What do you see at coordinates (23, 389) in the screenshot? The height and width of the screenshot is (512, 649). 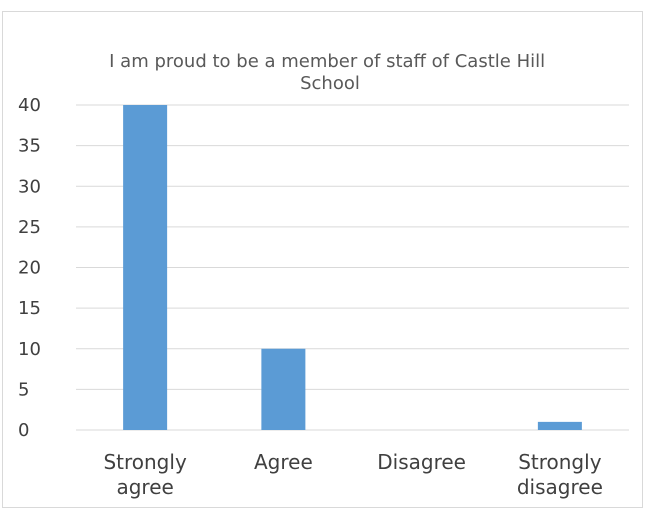 I see `y-tick-label: 5` at bounding box center [23, 389].